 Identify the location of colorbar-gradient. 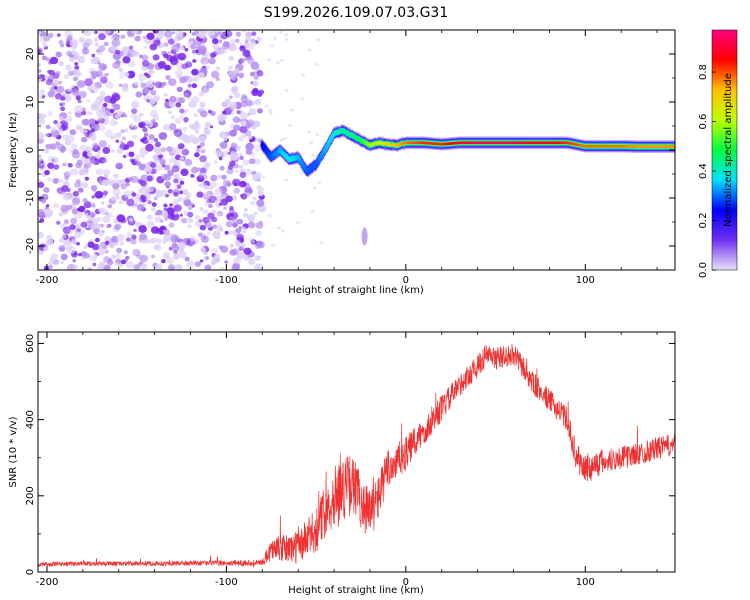
(724, 150).